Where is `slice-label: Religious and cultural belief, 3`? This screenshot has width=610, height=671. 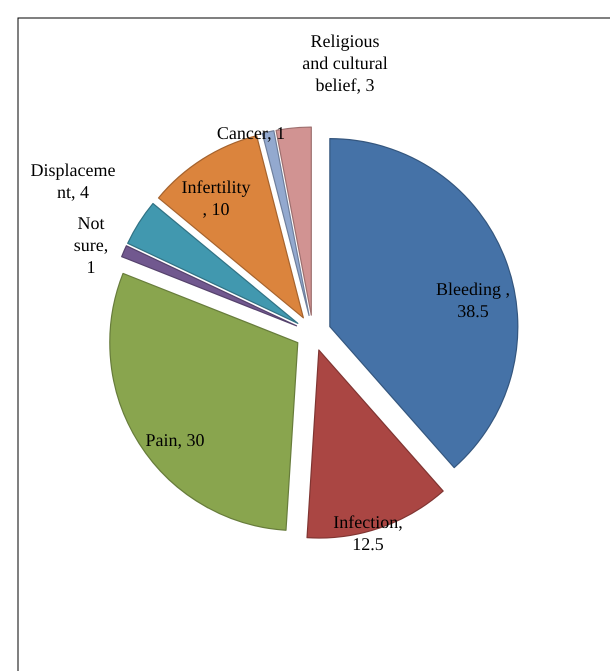
slice-label: Religious and cultural belief, 3 is located at coordinates (345, 63).